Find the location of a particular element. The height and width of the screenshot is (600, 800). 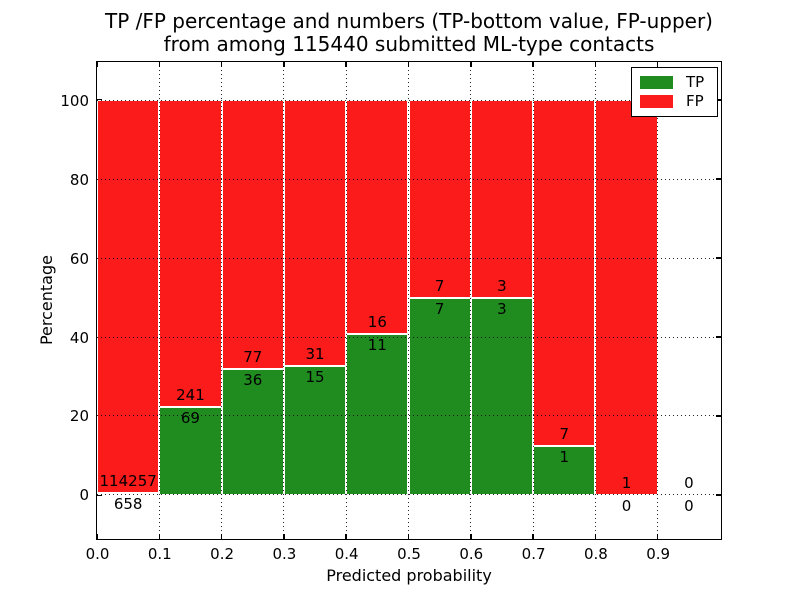

tp-count-label: 658 is located at coordinates (128, 503).